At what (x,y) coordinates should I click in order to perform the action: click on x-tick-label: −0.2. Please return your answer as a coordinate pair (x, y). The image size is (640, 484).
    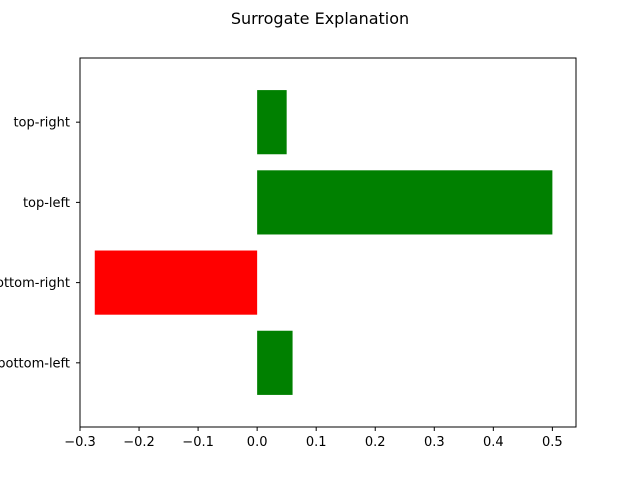
    Looking at the image, I should click on (139, 442).